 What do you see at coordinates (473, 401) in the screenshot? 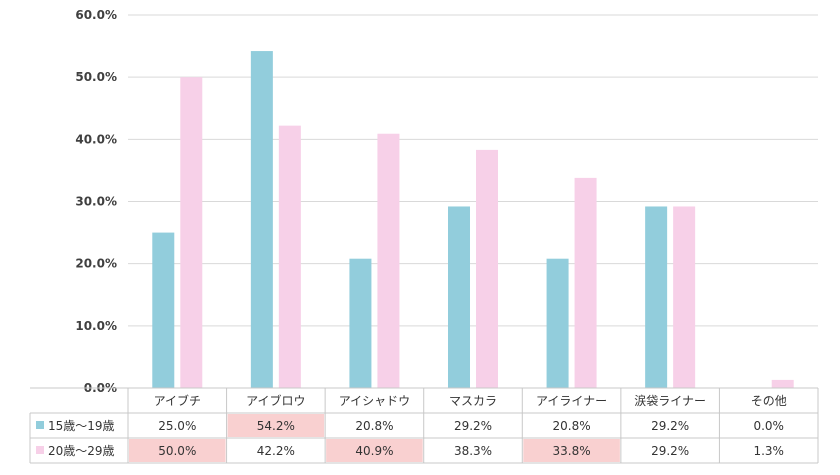
I see `category-label: マスカラ` at bounding box center [473, 401].